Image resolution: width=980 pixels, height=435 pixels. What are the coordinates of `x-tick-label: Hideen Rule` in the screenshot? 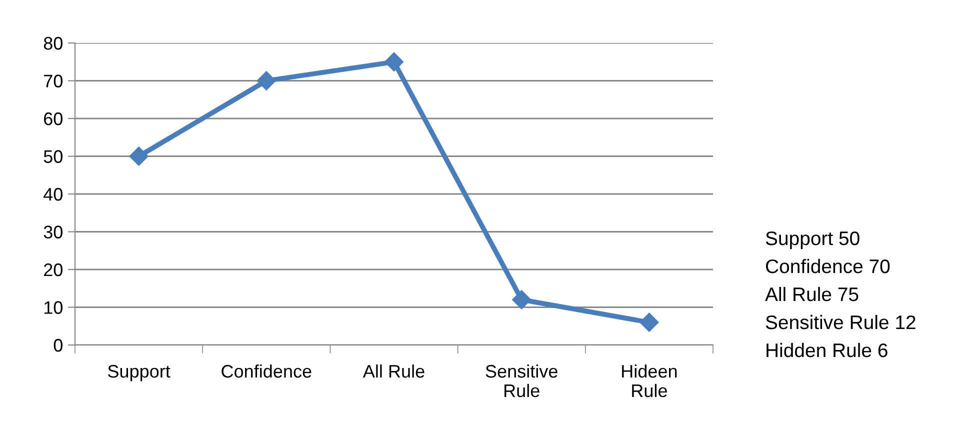 It's located at (649, 381).